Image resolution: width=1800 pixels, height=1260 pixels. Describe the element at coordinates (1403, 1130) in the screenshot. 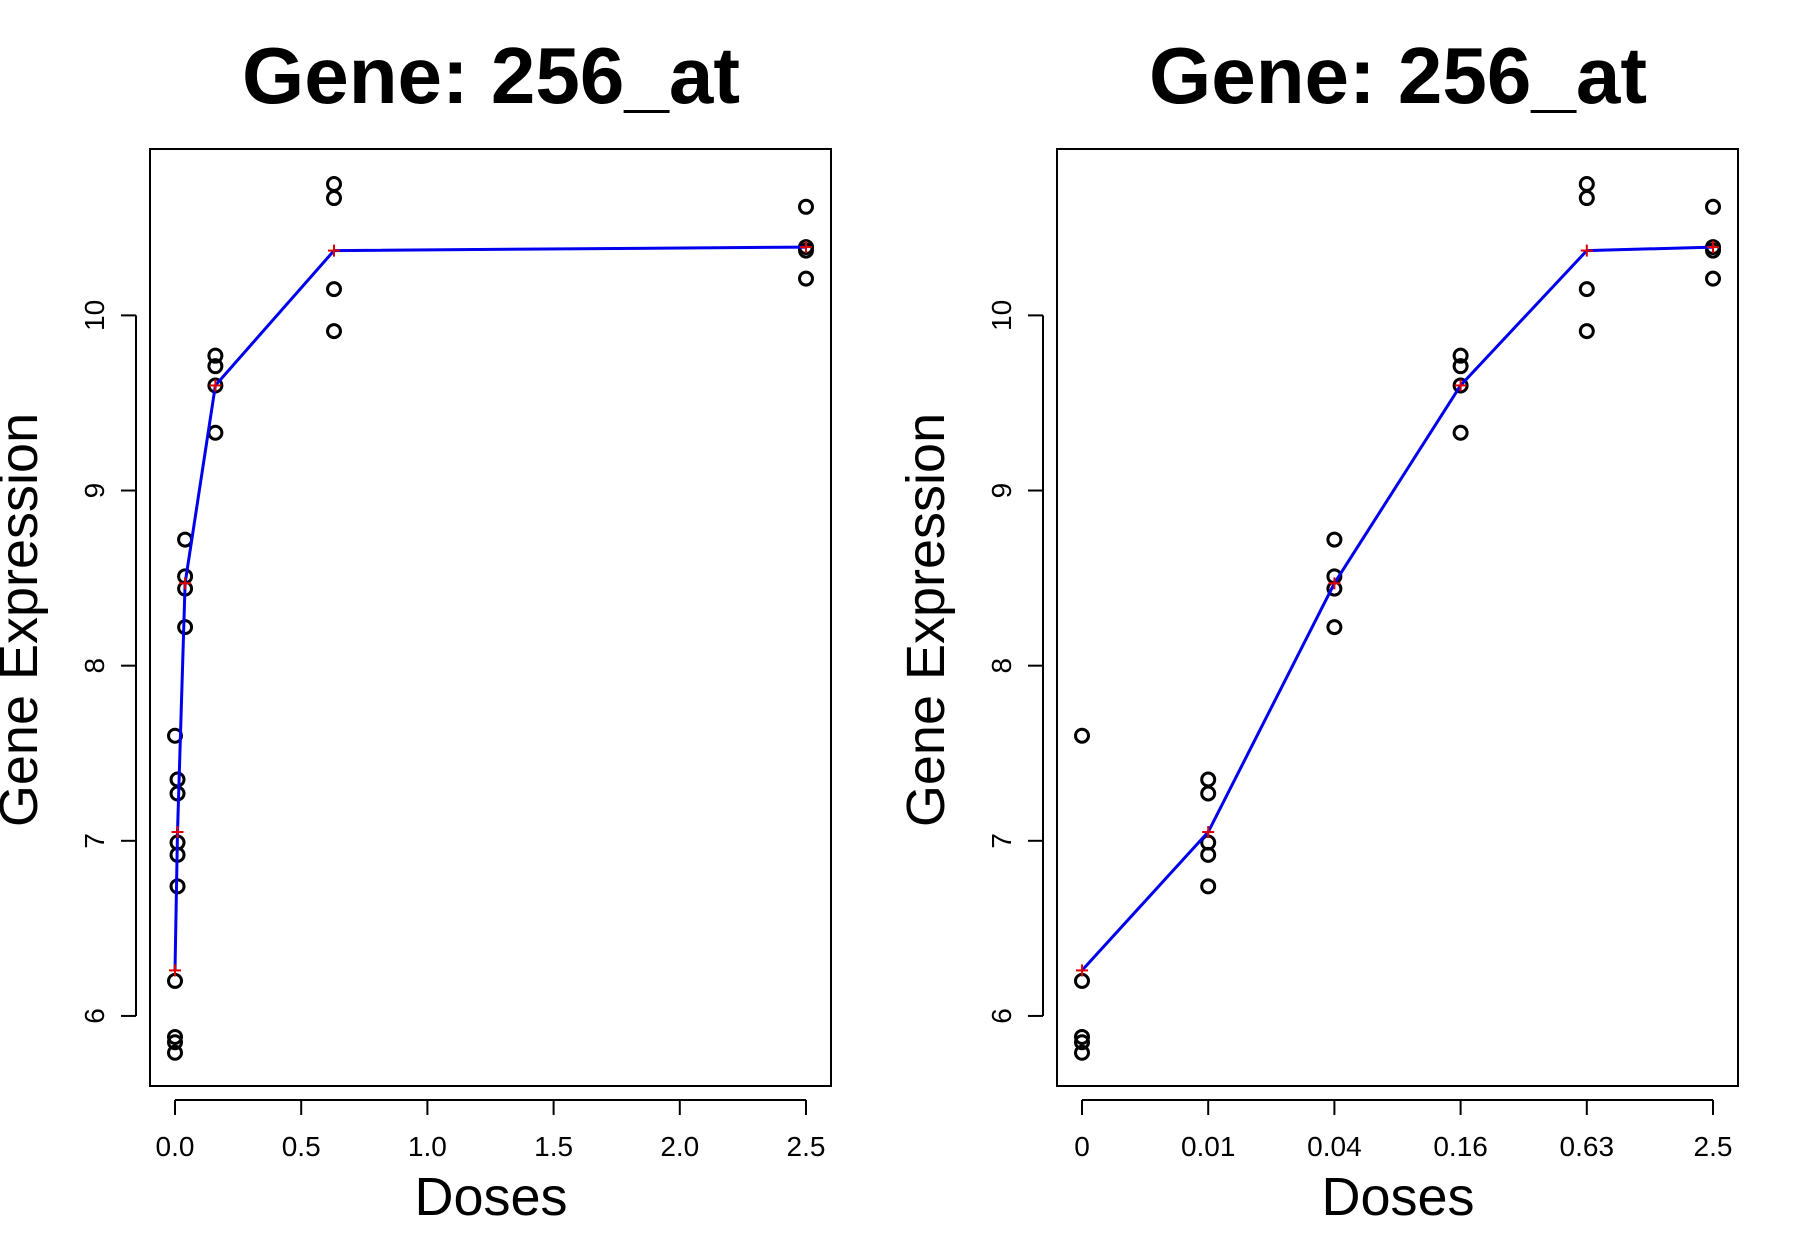

I see `x-axis: 0 0.01 0.04 0.16 0.63 2.5` at that location.